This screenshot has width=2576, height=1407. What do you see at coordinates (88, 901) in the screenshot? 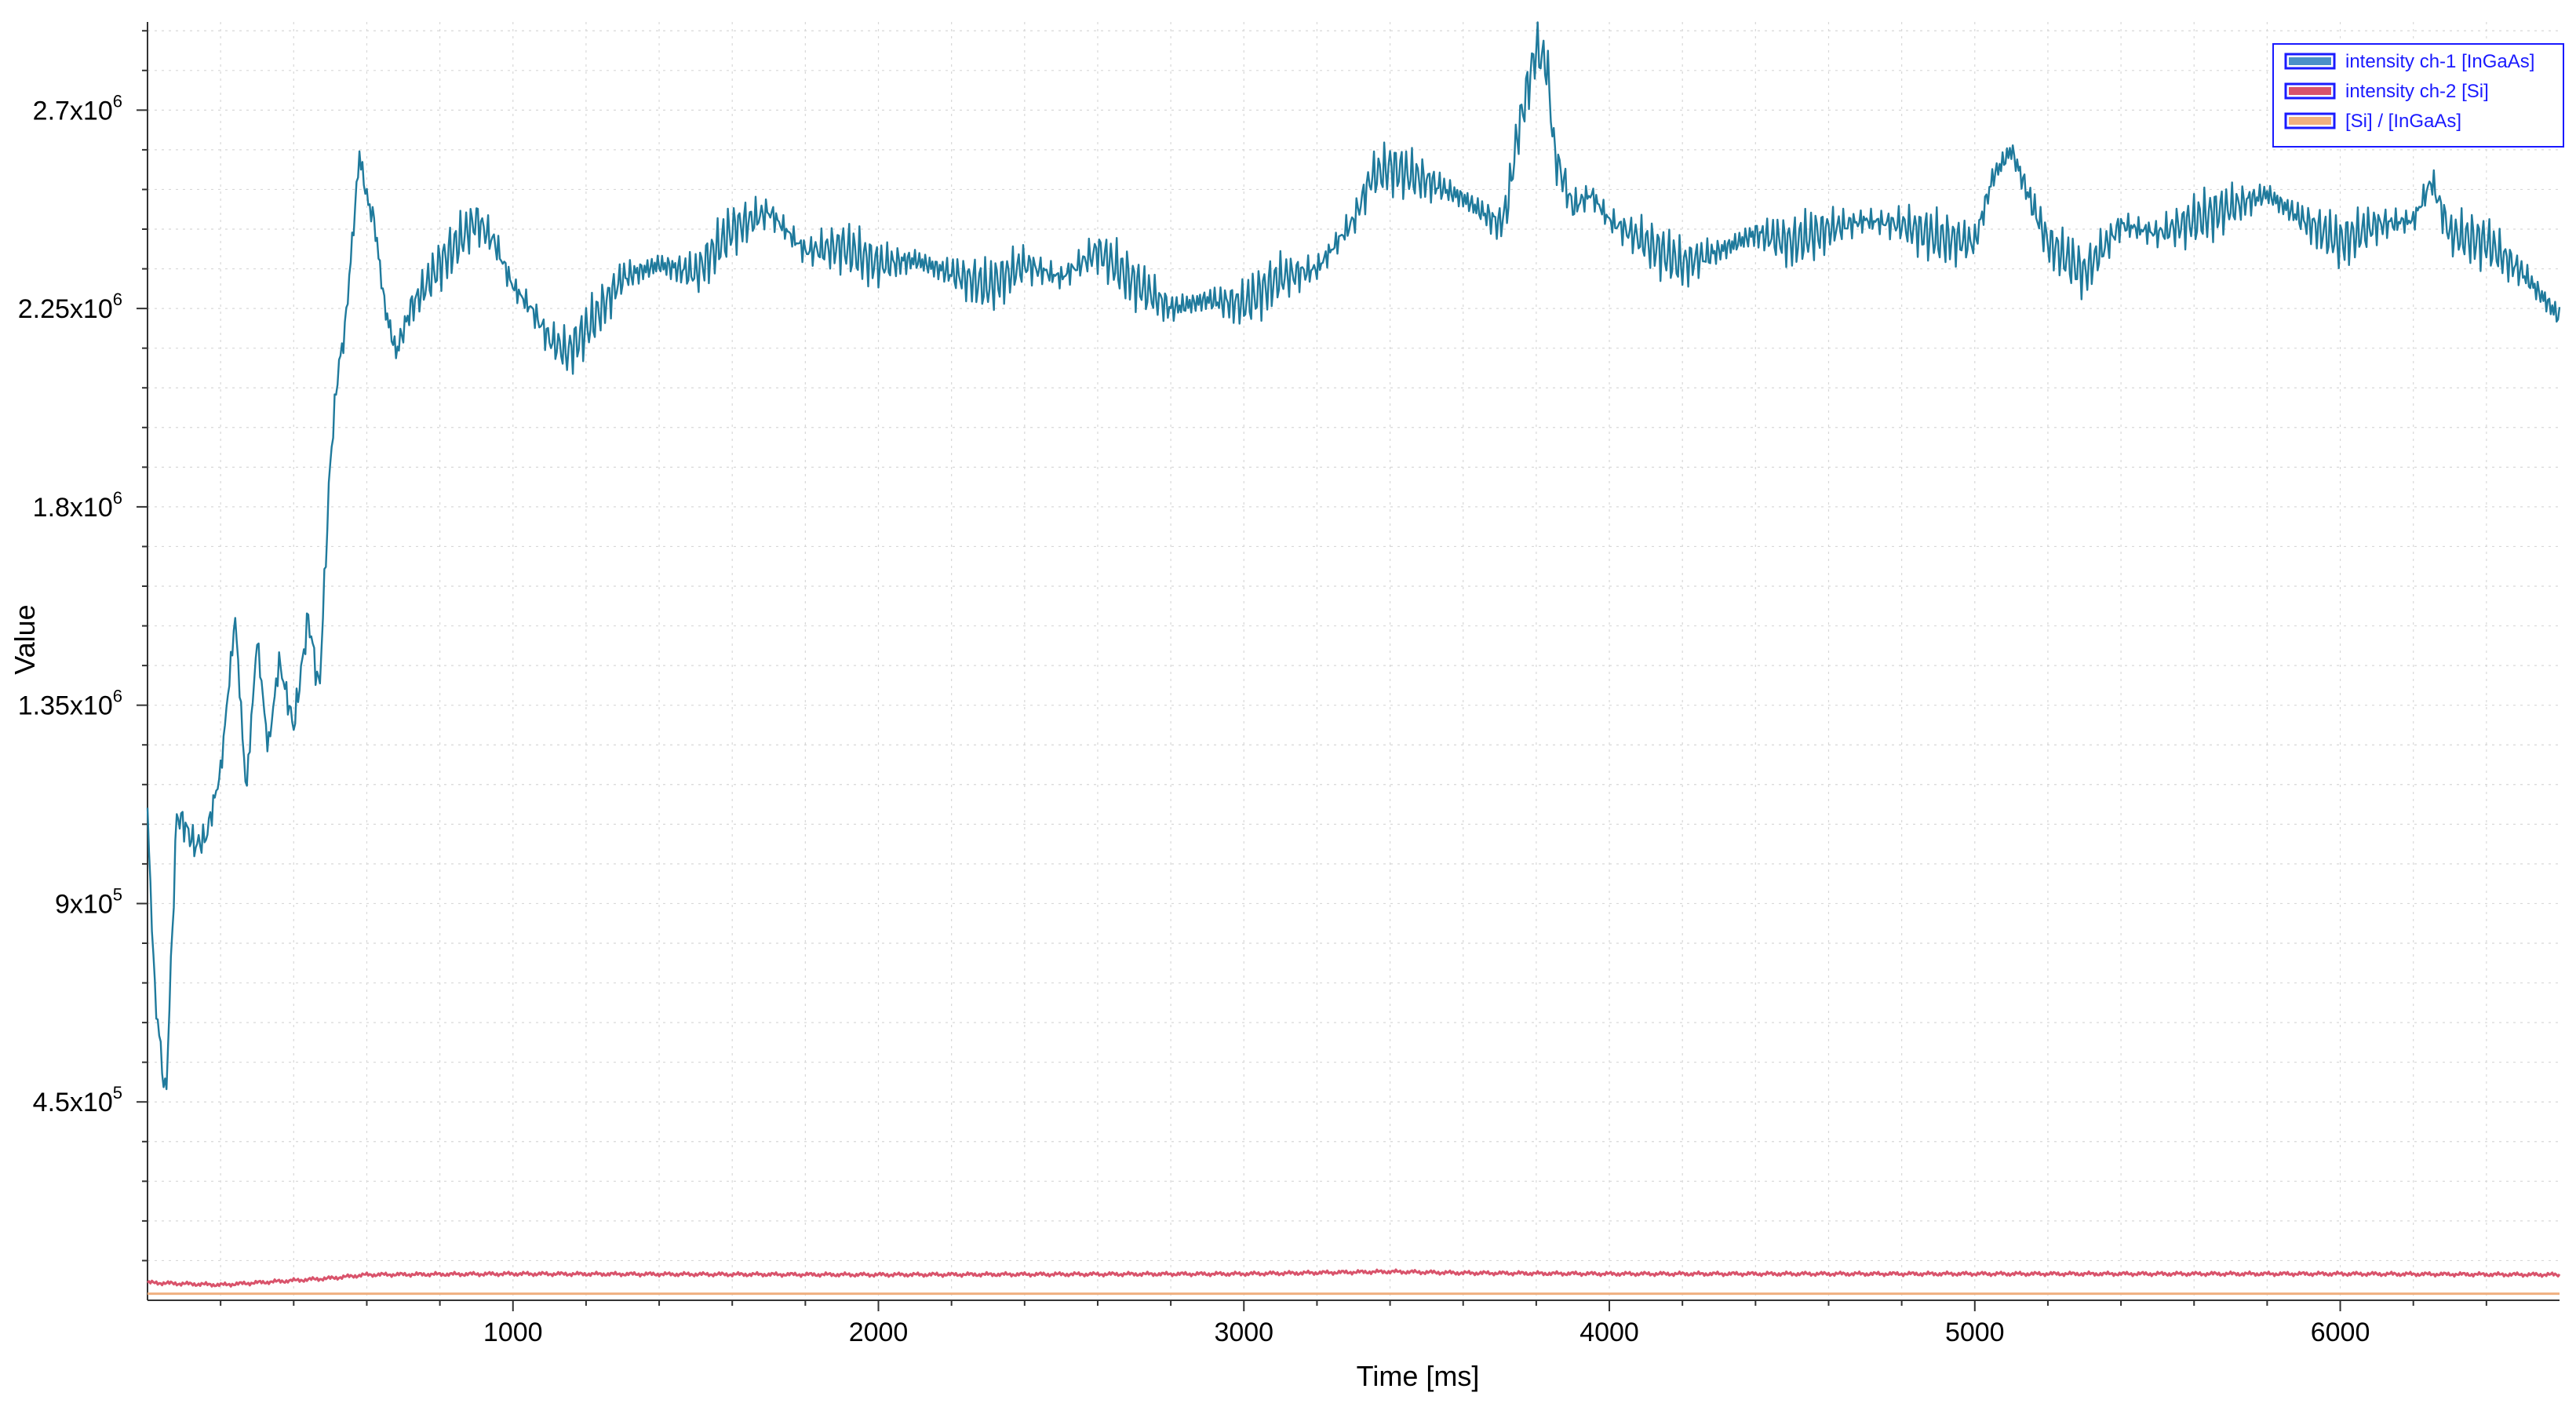
I see `y-tick-label: 9x10⁵` at bounding box center [88, 901].